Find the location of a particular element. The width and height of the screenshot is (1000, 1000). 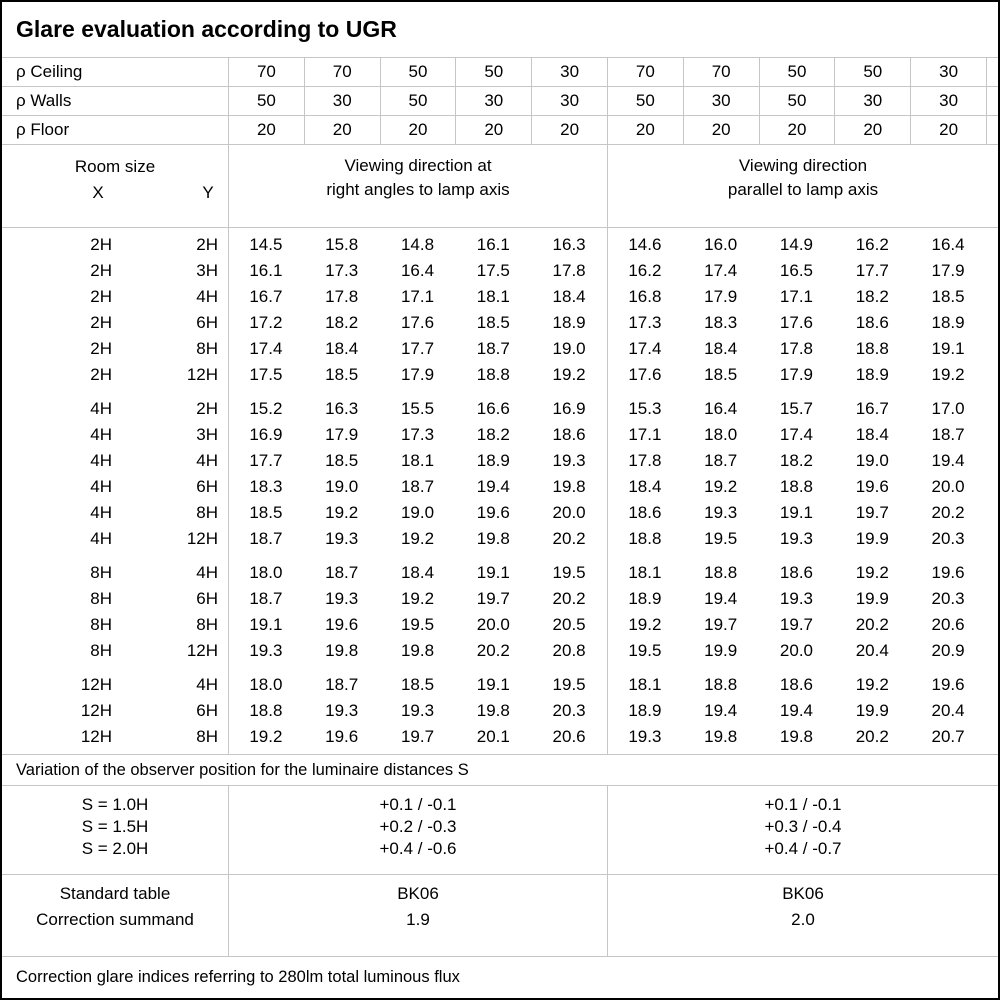

s-variation-value: +0.1 / -0.1 is located at coordinates (803, 804).